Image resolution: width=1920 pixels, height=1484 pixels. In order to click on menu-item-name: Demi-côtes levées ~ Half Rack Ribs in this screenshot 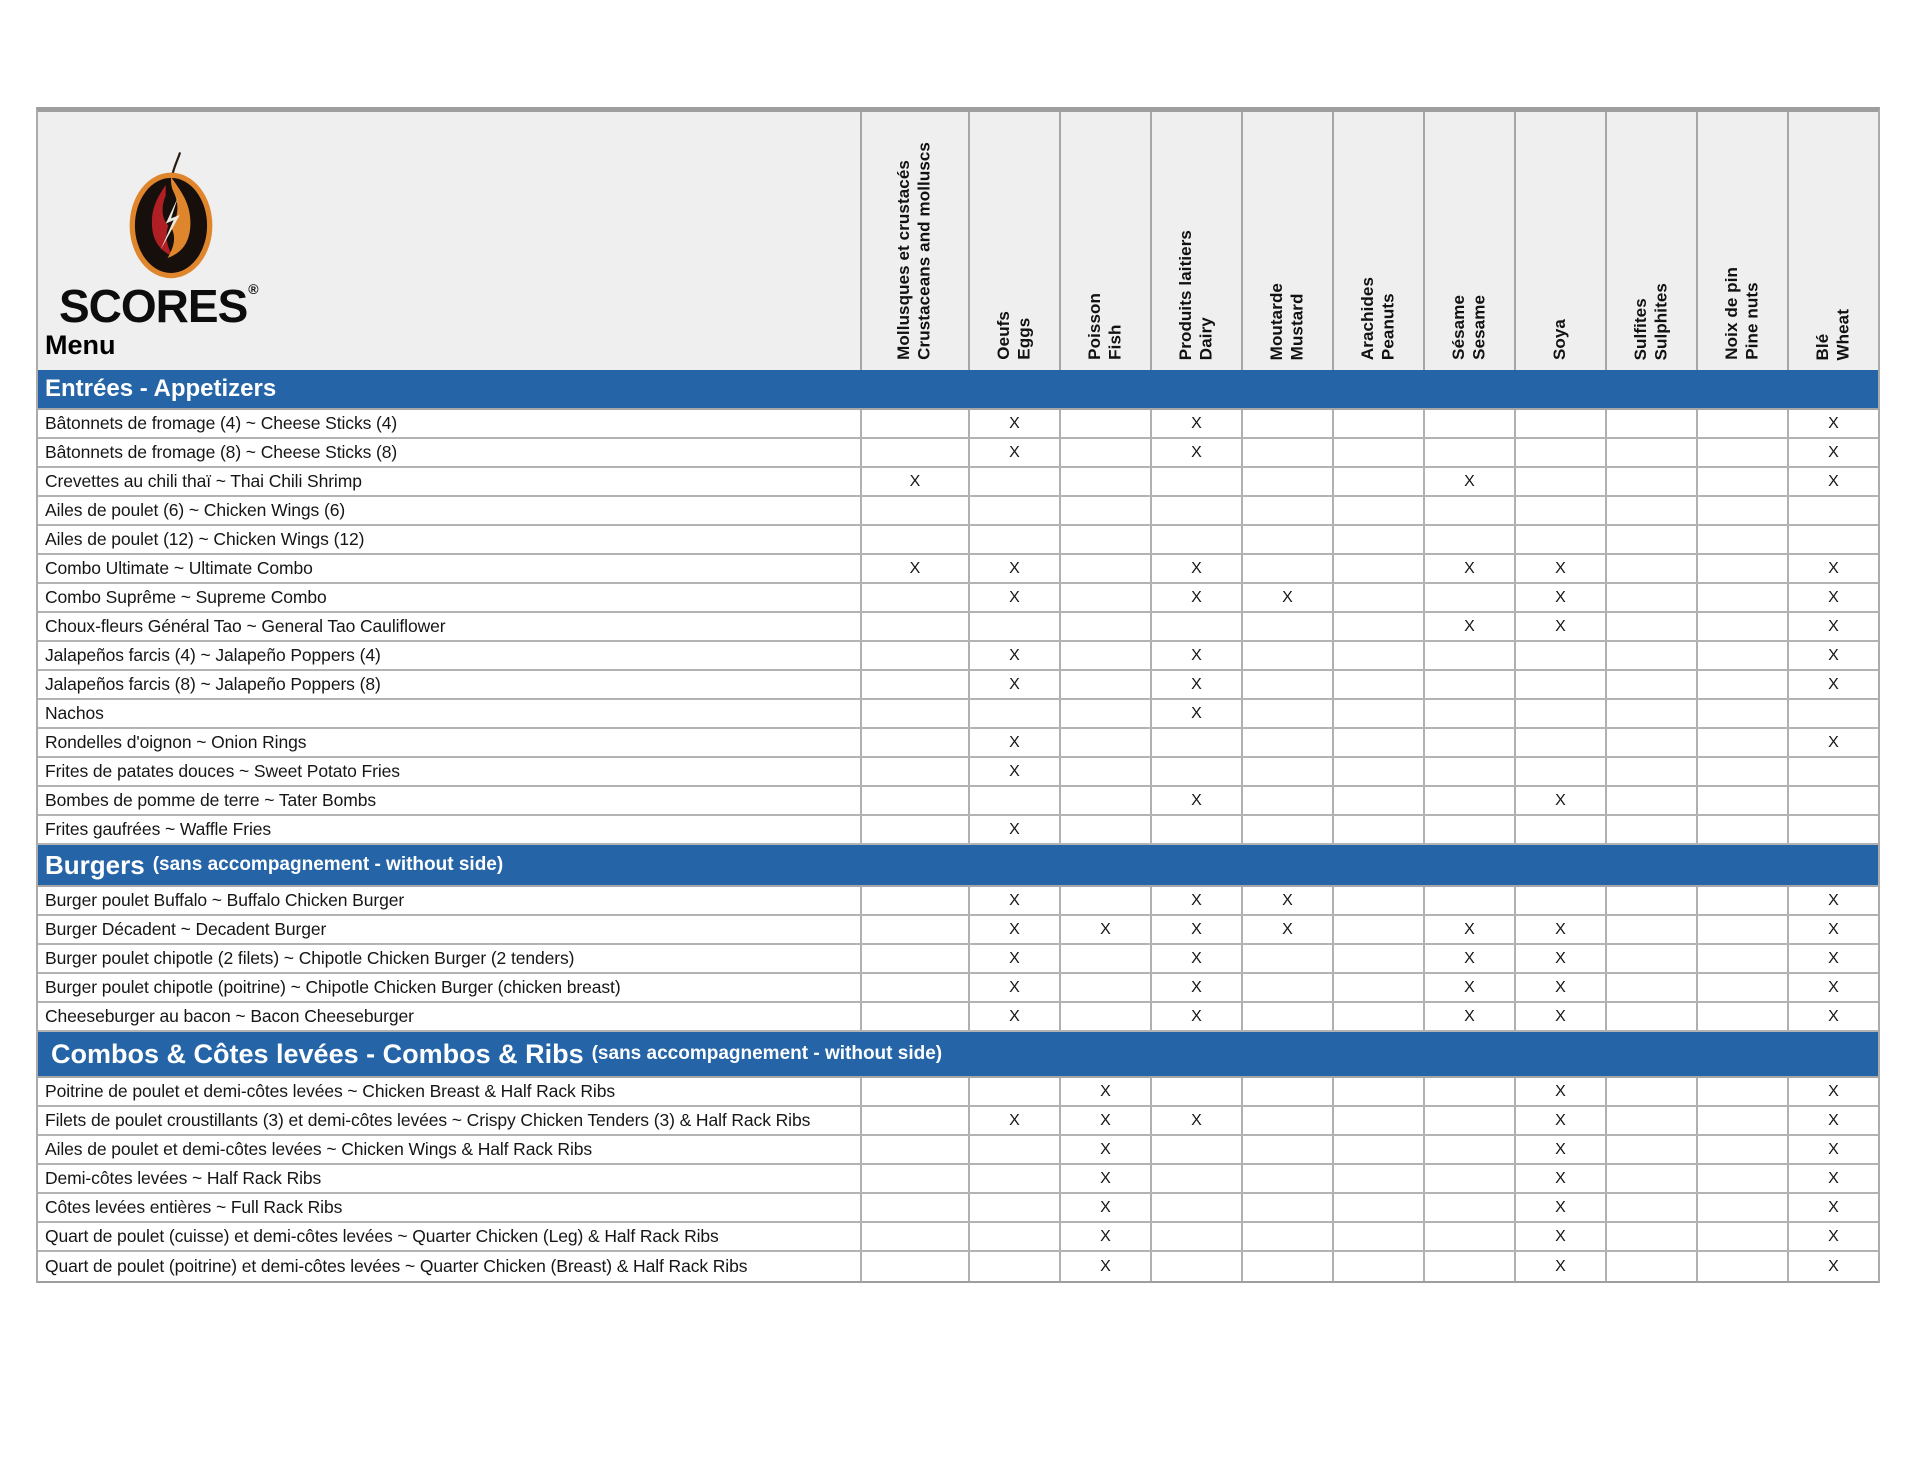, I will do `click(183, 1178)`.